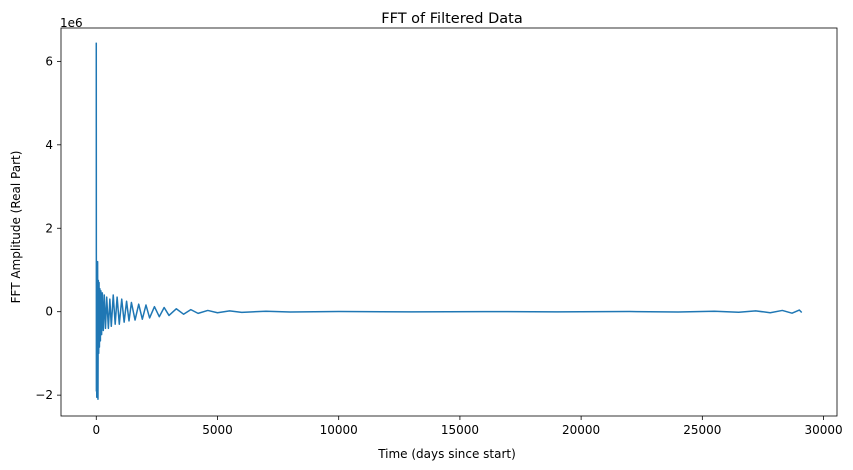 The height and width of the screenshot is (470, 853). What do you see at coordinates (44, 395) in the screenshot?
I see `y-tick-label: −2` at bounding box center [44, 395].